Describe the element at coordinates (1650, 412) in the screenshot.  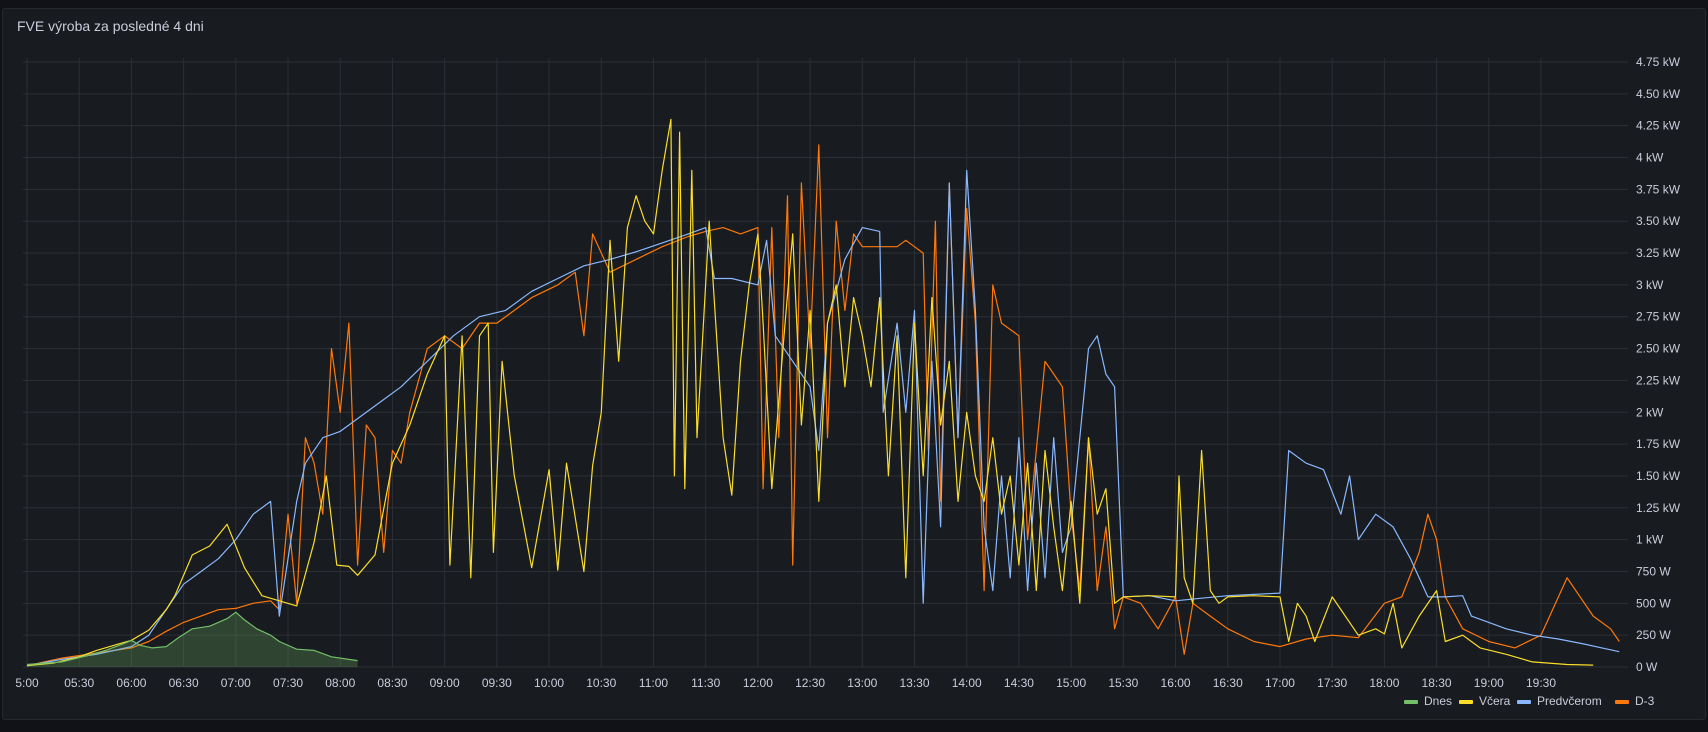
I see `y-tick-label: 2 kW` at that location.